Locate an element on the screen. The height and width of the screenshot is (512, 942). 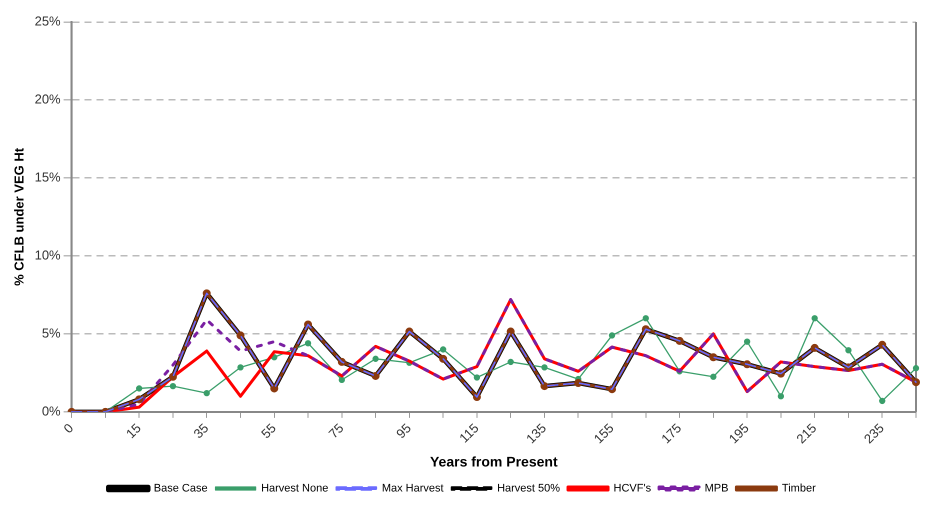
y-tick-label: 0% is located at coordinates (52, 410).